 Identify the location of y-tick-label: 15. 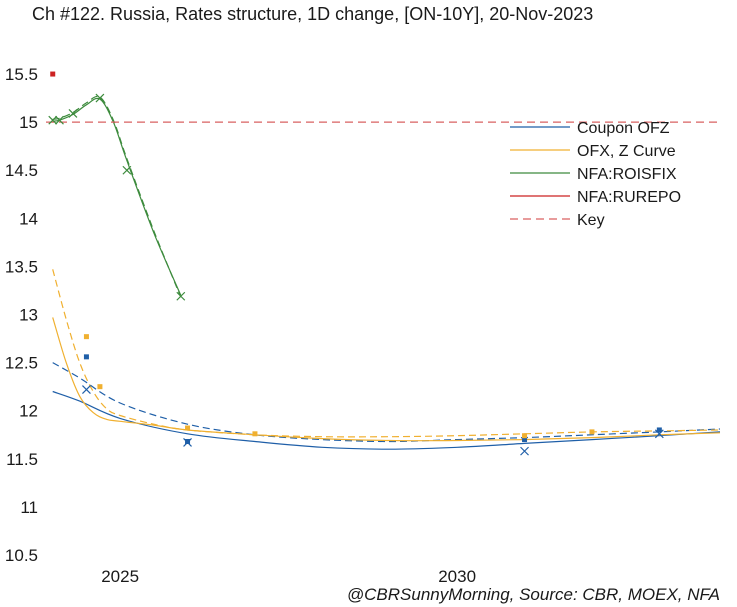
(28, 122).